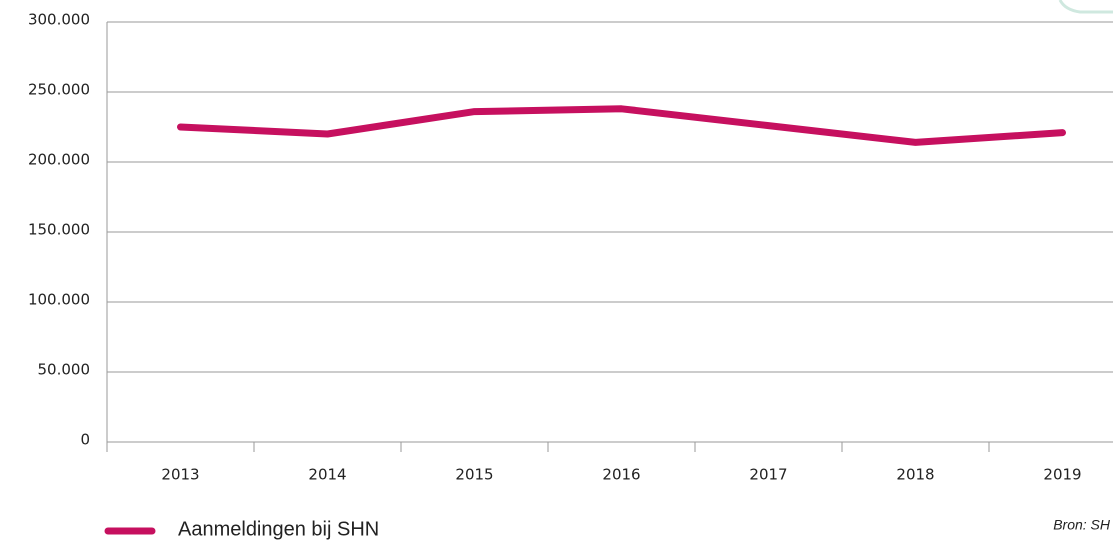 The height and width of the screenshot is (544, 1113). What do you see at coordinates (474, 475) in the screenshot?
I see `x-tick-label: 2015` at bounding box center [474, 475].